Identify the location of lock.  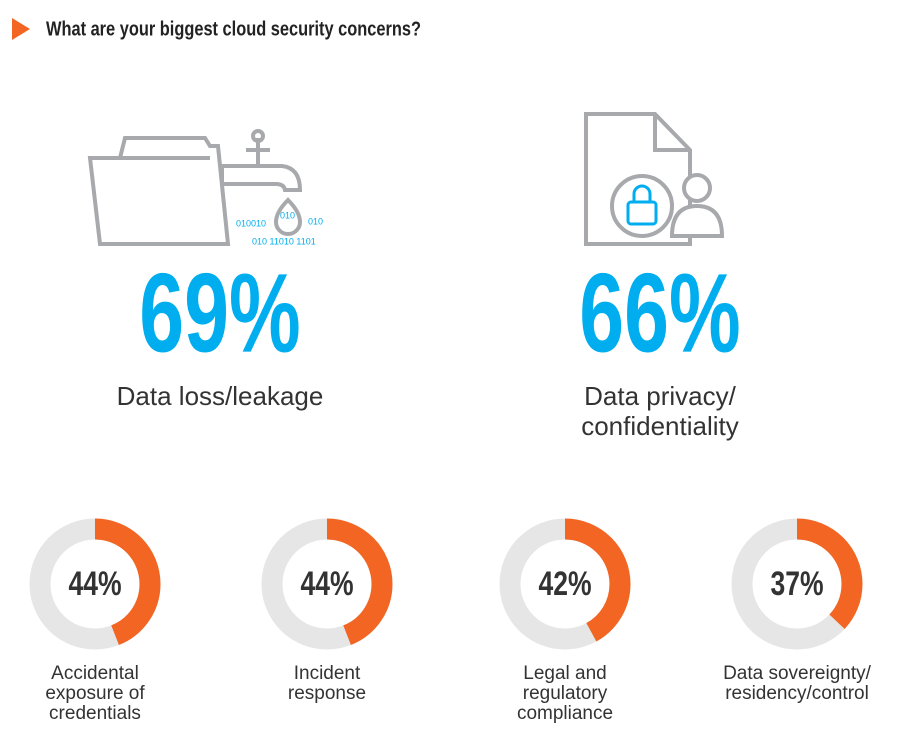
(642, 205).